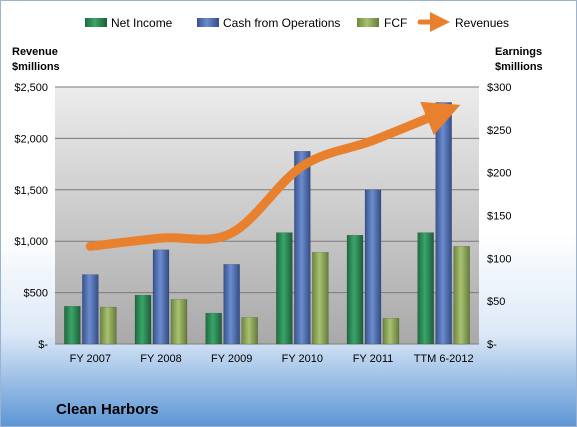 The image size is (577, 427). What do you see at coordinates (496, 302) in the screenshot?
I see `right-tick-label: $50` at bounding box center [496, 302].